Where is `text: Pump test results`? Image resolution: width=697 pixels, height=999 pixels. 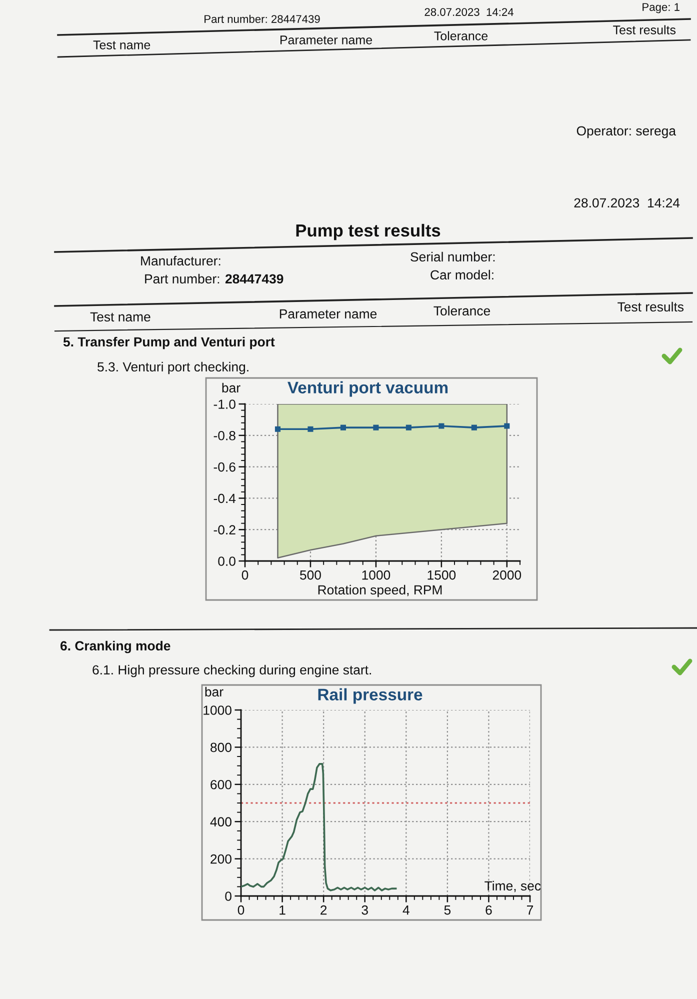
text: Pump test results is located at coordinates (368, 232).